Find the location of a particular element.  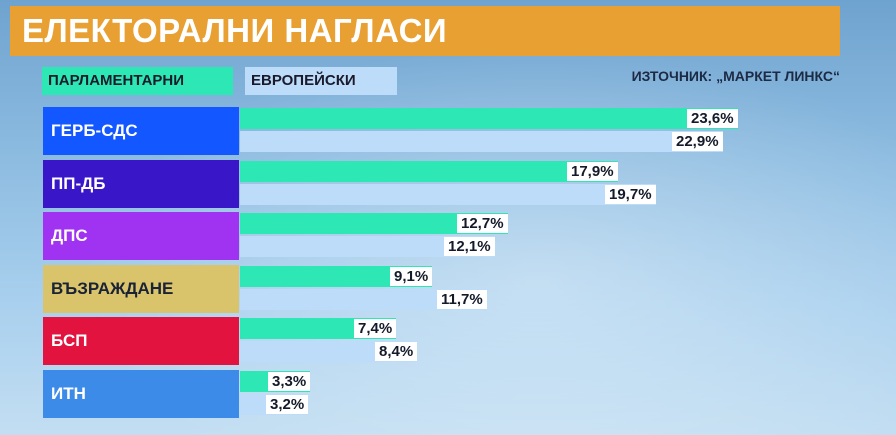

european-value-label: 11,7% is located at coordinates (462, 299).